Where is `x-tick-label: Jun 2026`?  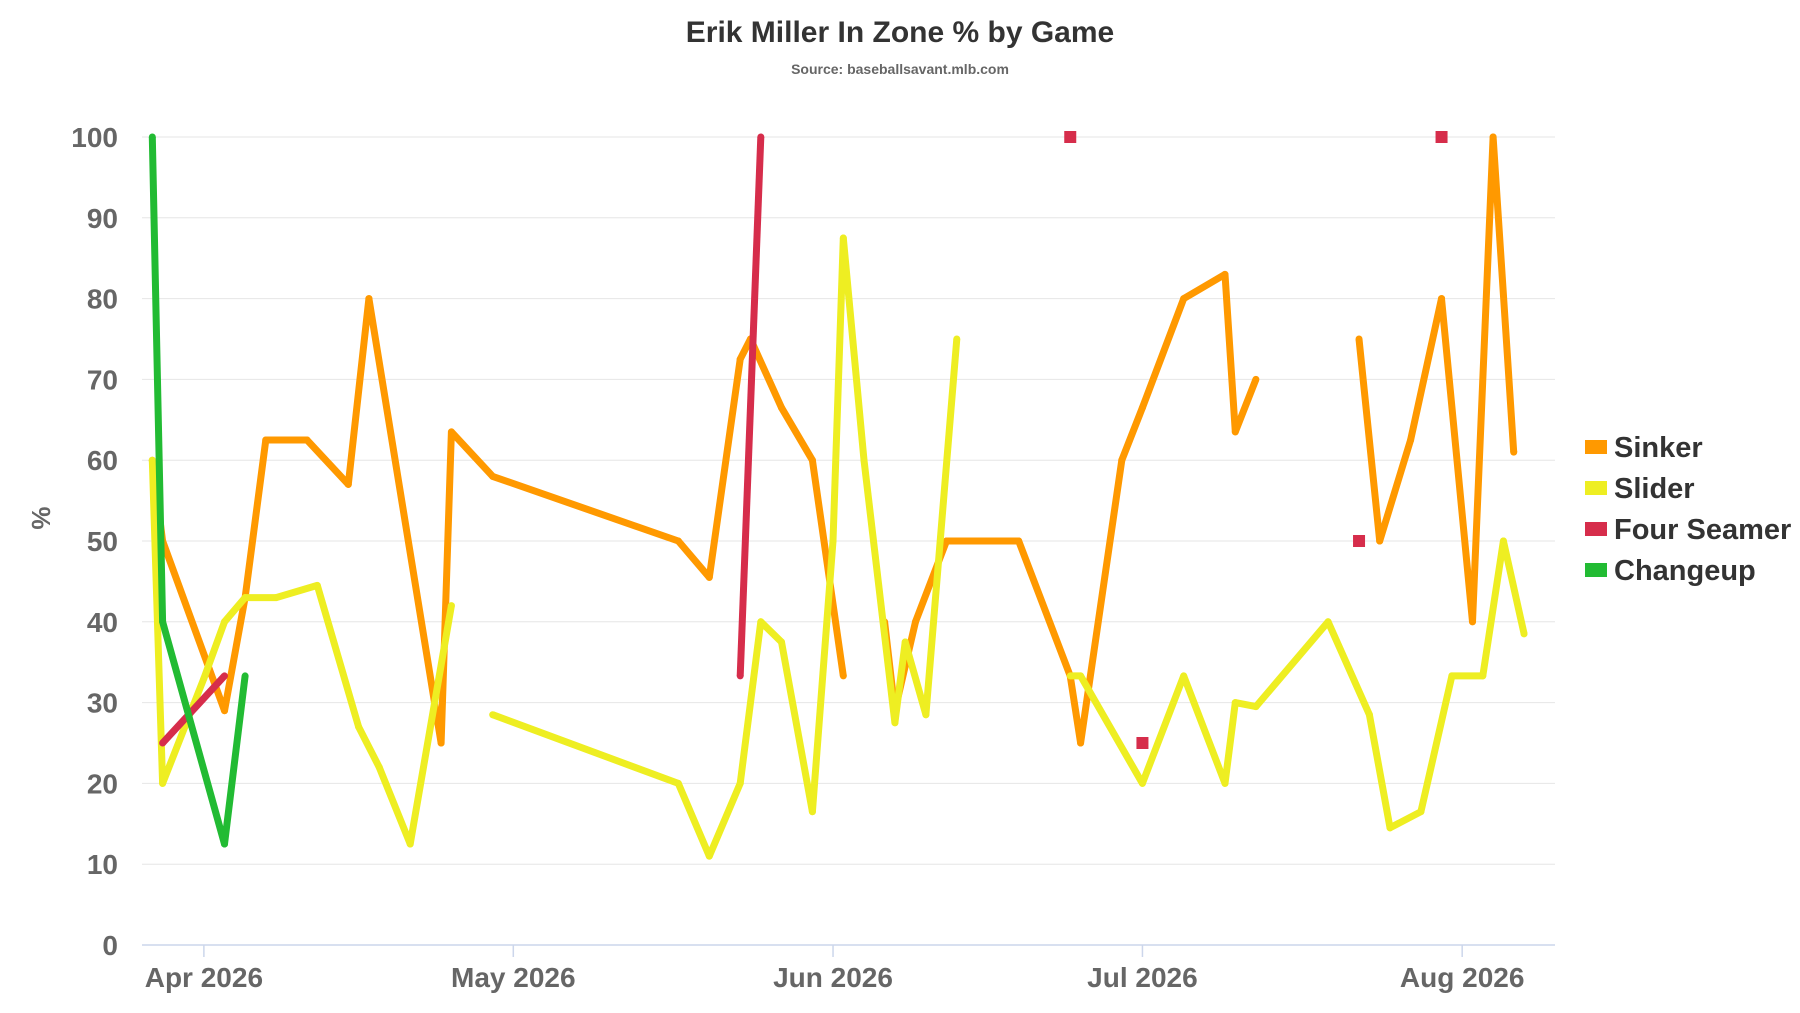 x-tick-label: Jun 2026 is located at coordinates (833, 977).